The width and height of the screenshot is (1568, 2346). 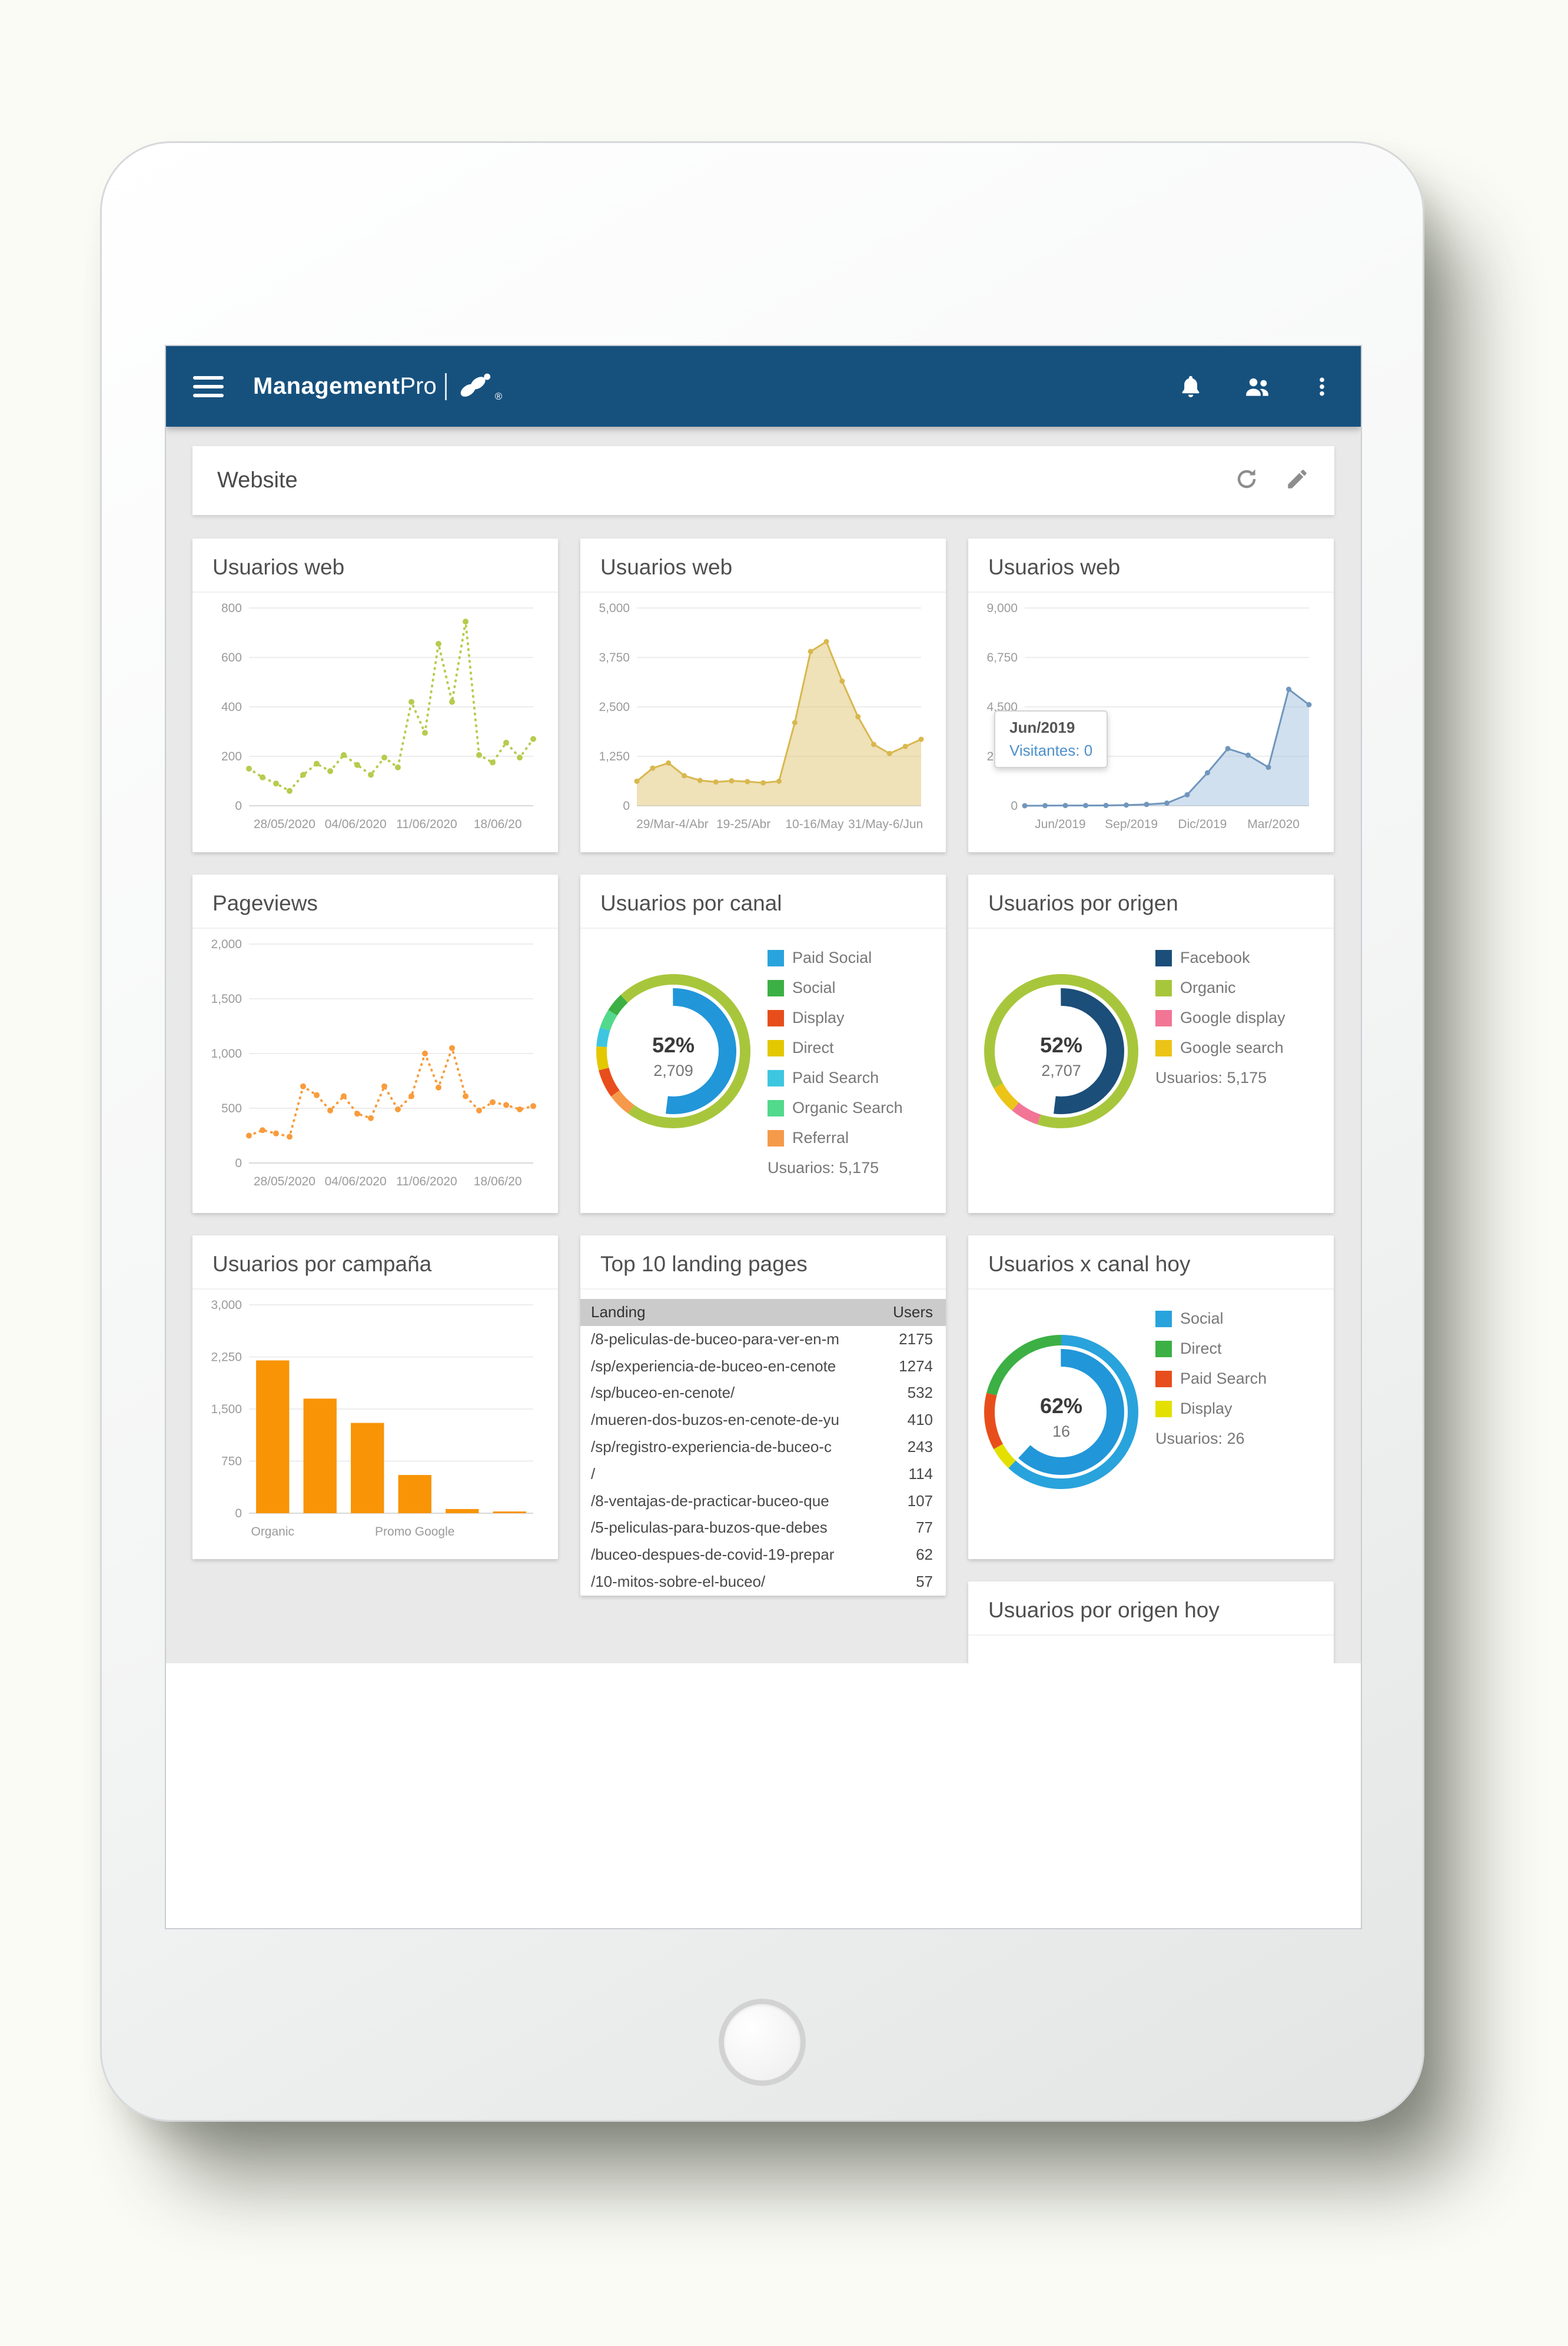 What do you see at coordinates (916, 1366) in the screenshot?
I see `users-count-cell: 1274` at bounding box center [916, 1366].